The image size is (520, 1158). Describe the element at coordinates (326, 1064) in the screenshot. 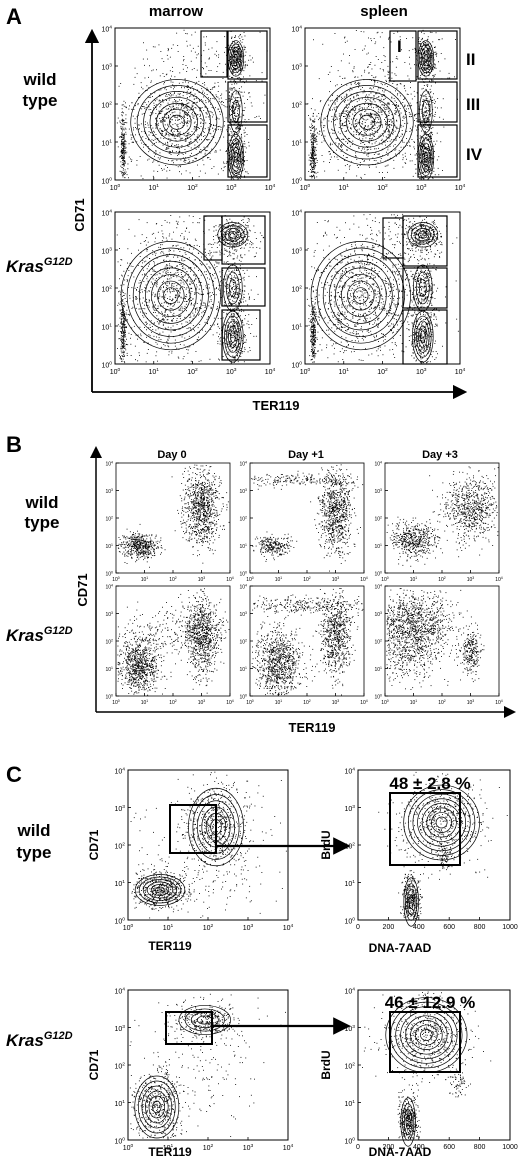

I see `panel-c-kras-brdu-yaxis: BrdU` at that location.